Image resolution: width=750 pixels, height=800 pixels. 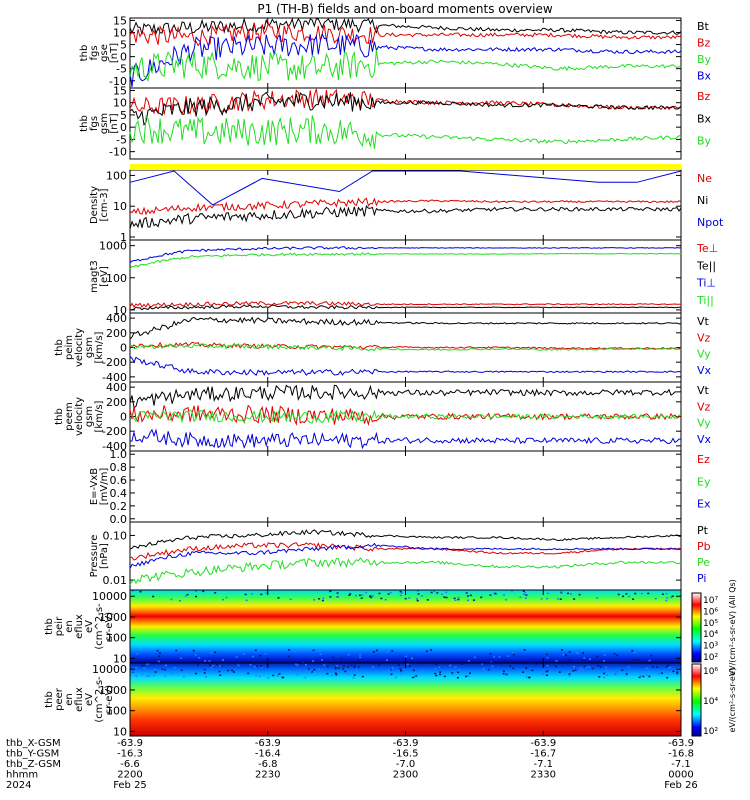 What do you see at coordinates (99, 347) in the screenshot?
I see `peim-velocity-ylabel: [km/s]` at bounding box center [99, 347].